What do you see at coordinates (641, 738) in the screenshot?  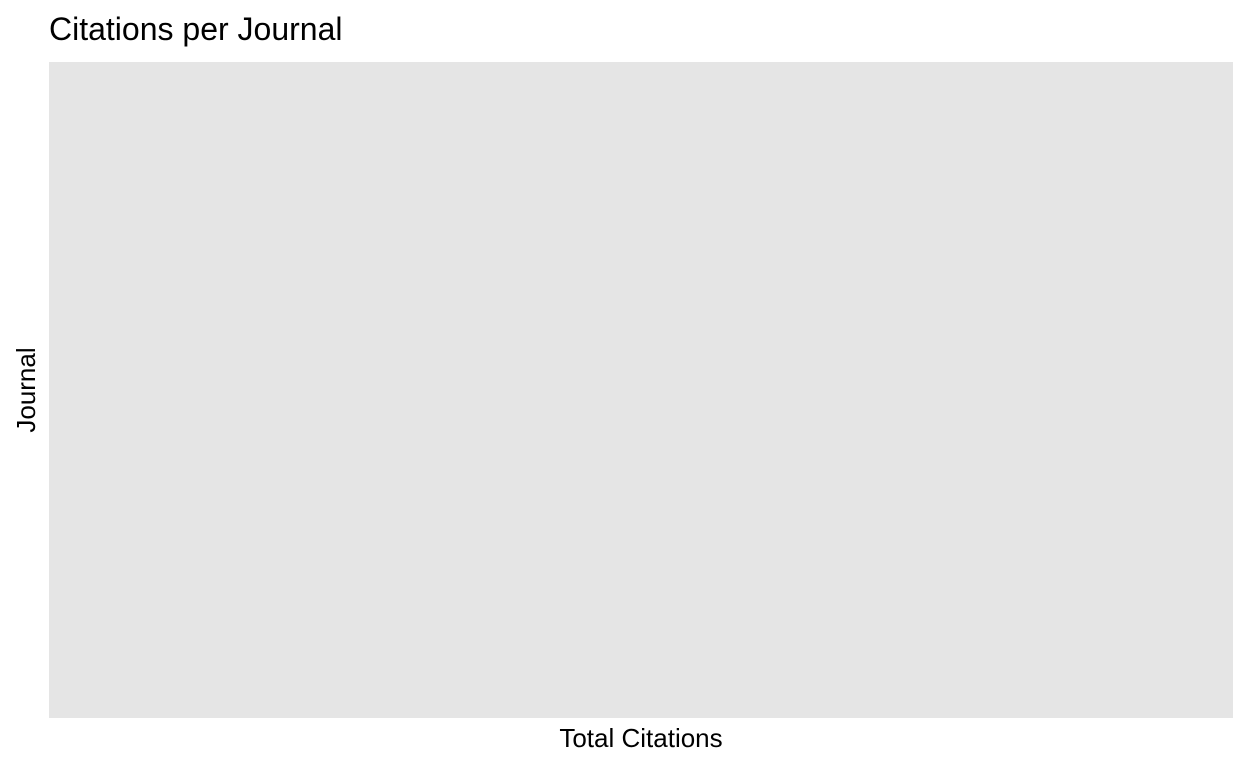 I see `x-axis-title: Total Citations` at bounding box center [641, 738].